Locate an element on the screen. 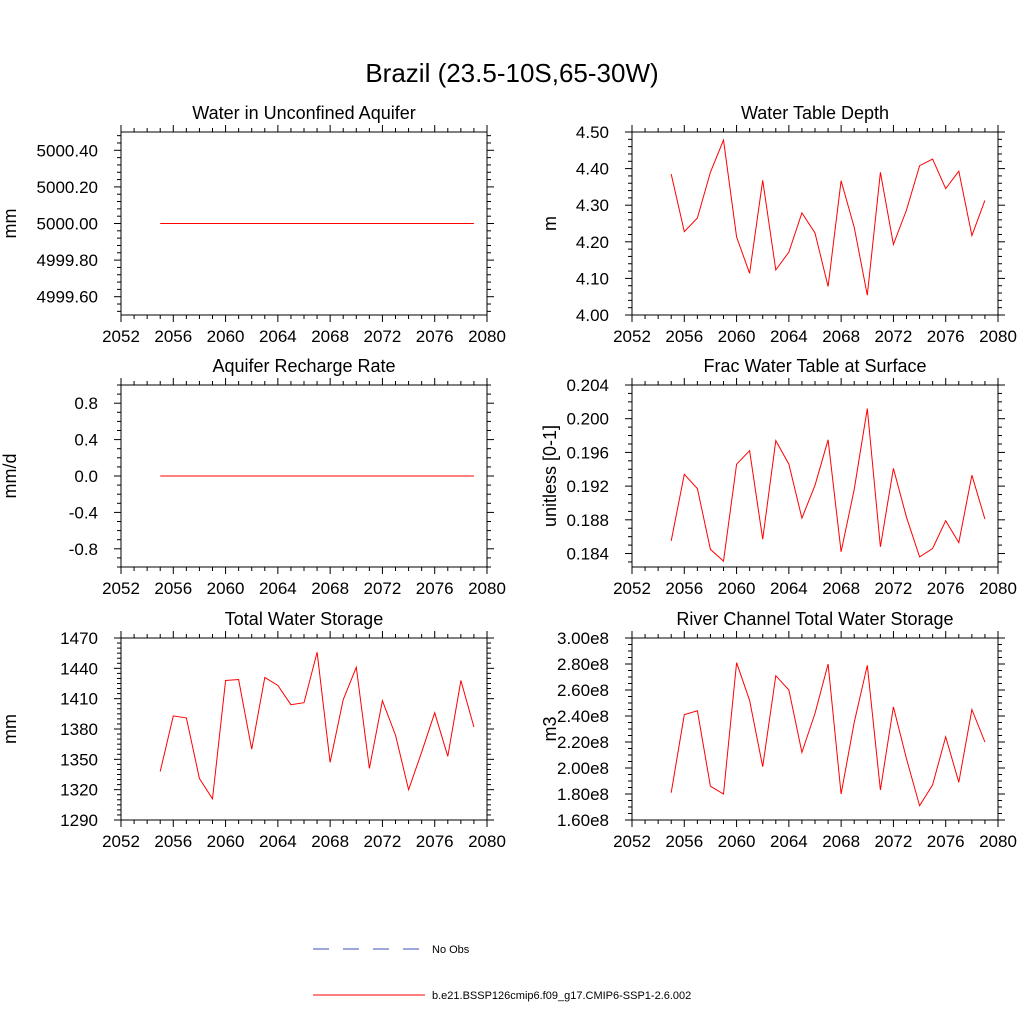 The height and width of the screenshot is (1029, 1024). y-tick-label: 2.20e8 is located at coordinates (583, 742).